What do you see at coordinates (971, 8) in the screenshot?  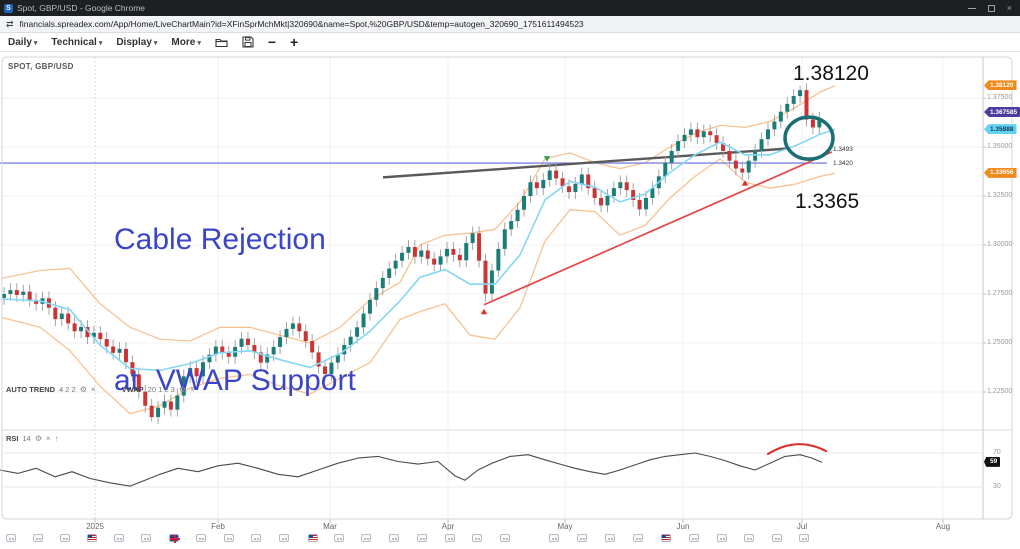 I see `minimize-icon` at bounding box center [971, 8].